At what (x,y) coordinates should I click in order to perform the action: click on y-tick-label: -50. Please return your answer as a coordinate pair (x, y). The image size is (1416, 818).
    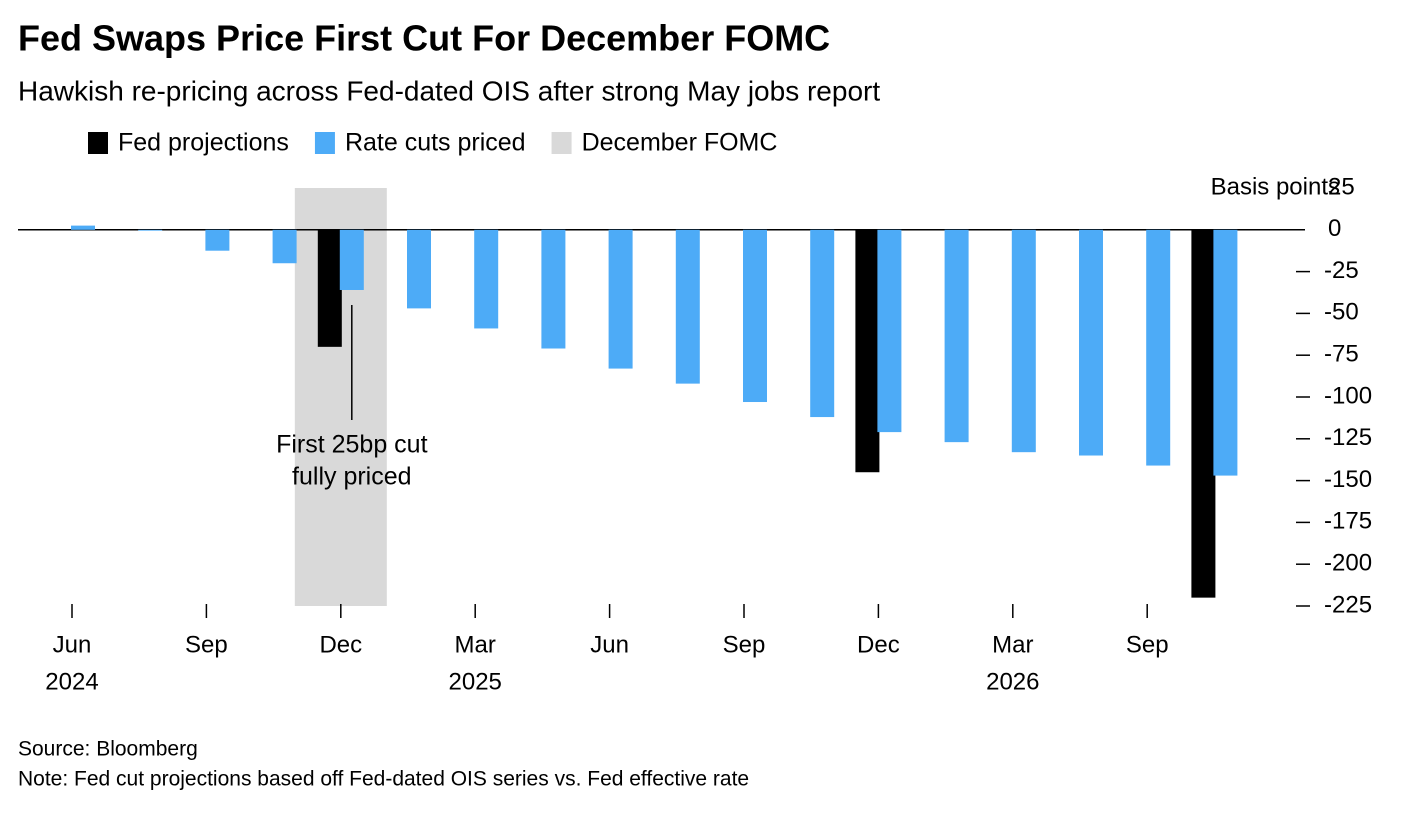
    Looking at the image, I should click on (1341, 312).